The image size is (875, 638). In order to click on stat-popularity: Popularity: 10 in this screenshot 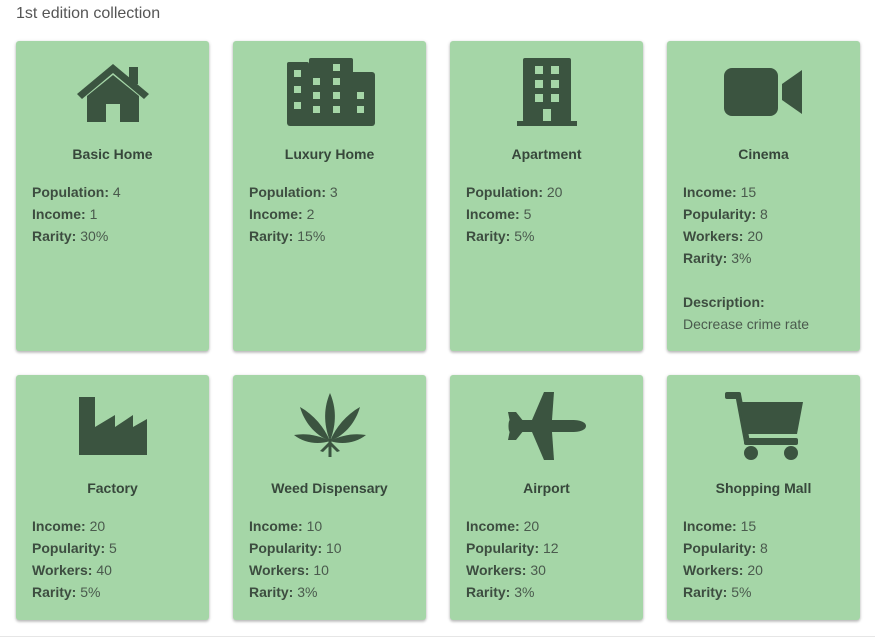, I will do `click(295, 548)`.